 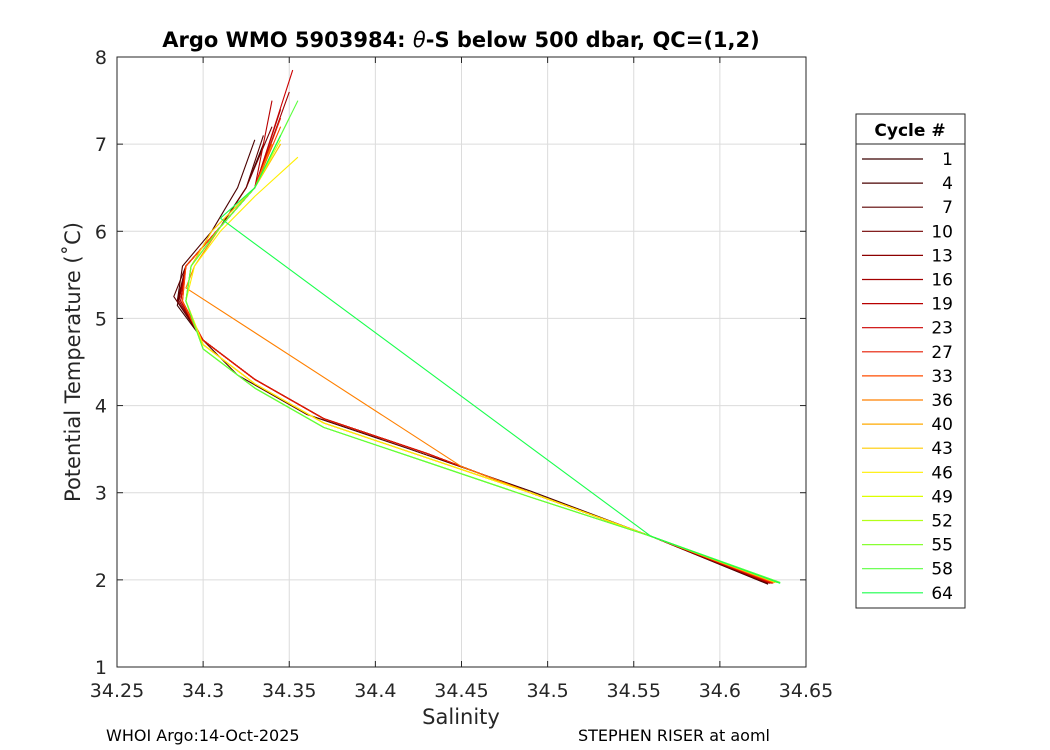 What do you see at coordinates (947, 184) in the screenshot?
I see `legend-label-cycle-4: 4` at bounding box center [947, 184].